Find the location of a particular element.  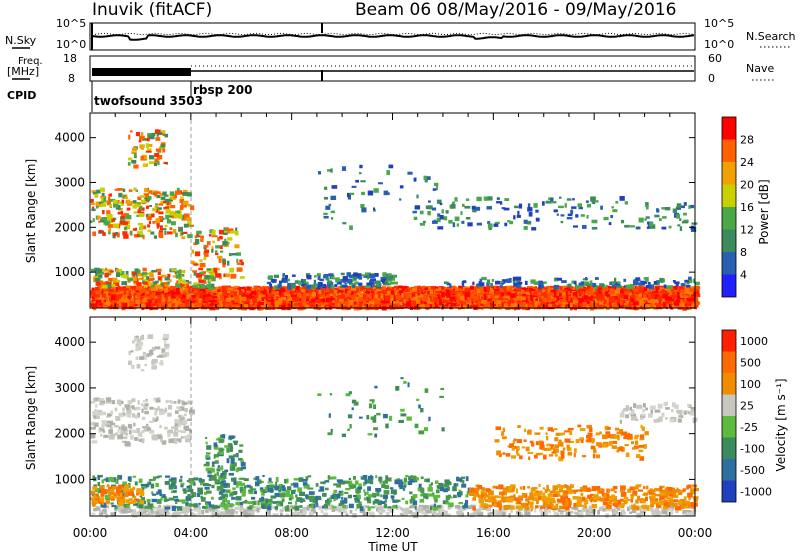

noise-left-tick-bottom: 10^0 is located at coordinates (71, 44).